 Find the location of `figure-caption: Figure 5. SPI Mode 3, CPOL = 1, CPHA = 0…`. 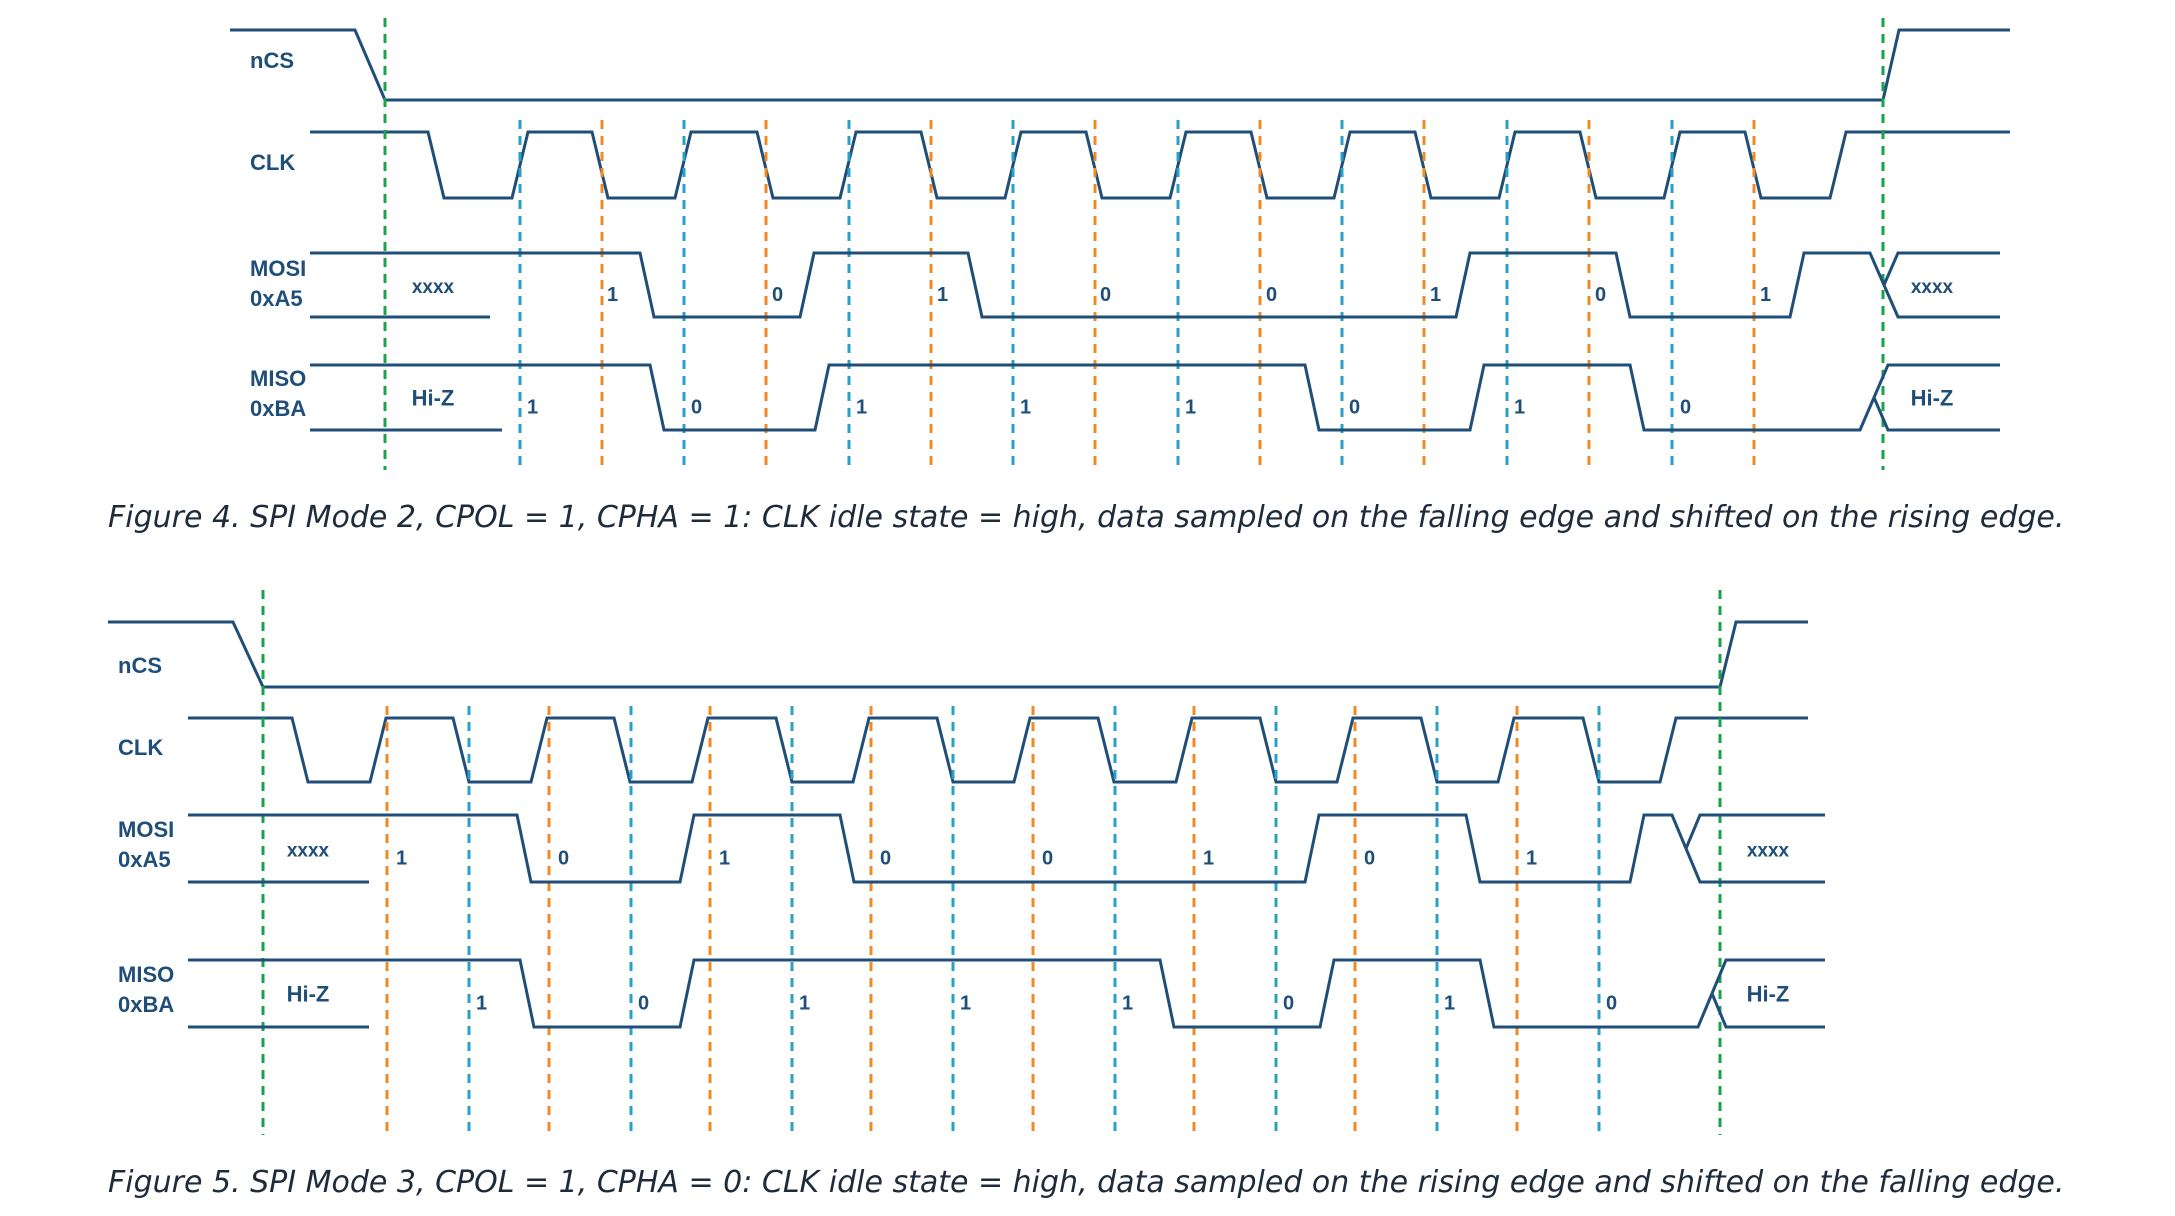

figure-caption: Figure 5. SPI Mode 3, CPOL = 1, CPHA = 0… is located at coordinates (1086, 1182).